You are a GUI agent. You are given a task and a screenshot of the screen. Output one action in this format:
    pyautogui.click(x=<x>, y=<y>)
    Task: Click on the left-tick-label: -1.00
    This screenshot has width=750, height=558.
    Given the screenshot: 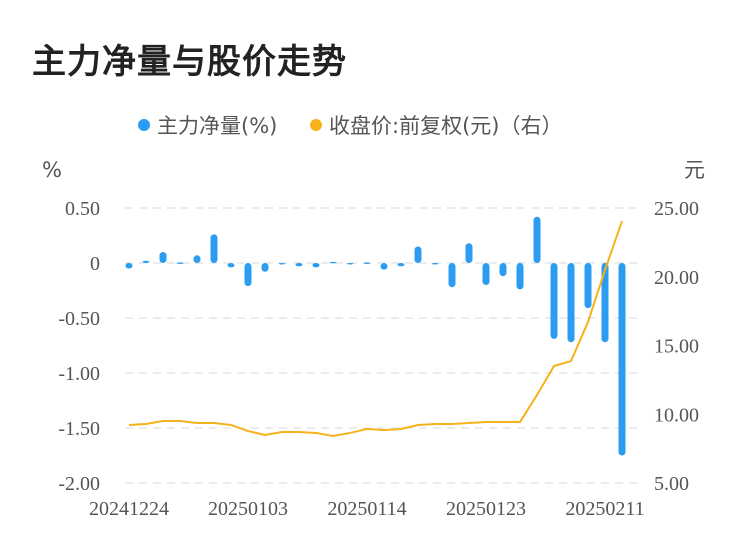 What is the action you would take?
    pyautogui.click(x=79, y=374)
    